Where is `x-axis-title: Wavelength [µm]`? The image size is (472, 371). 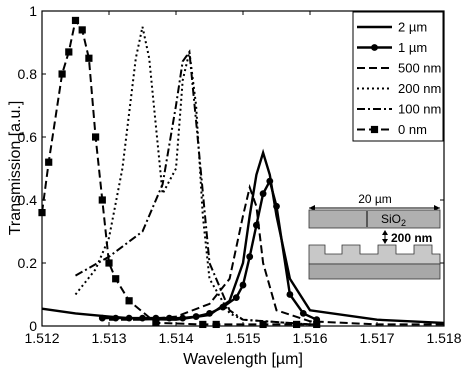
x-axis-title: Wavelength [µm] is located at coordinates (243, 359).